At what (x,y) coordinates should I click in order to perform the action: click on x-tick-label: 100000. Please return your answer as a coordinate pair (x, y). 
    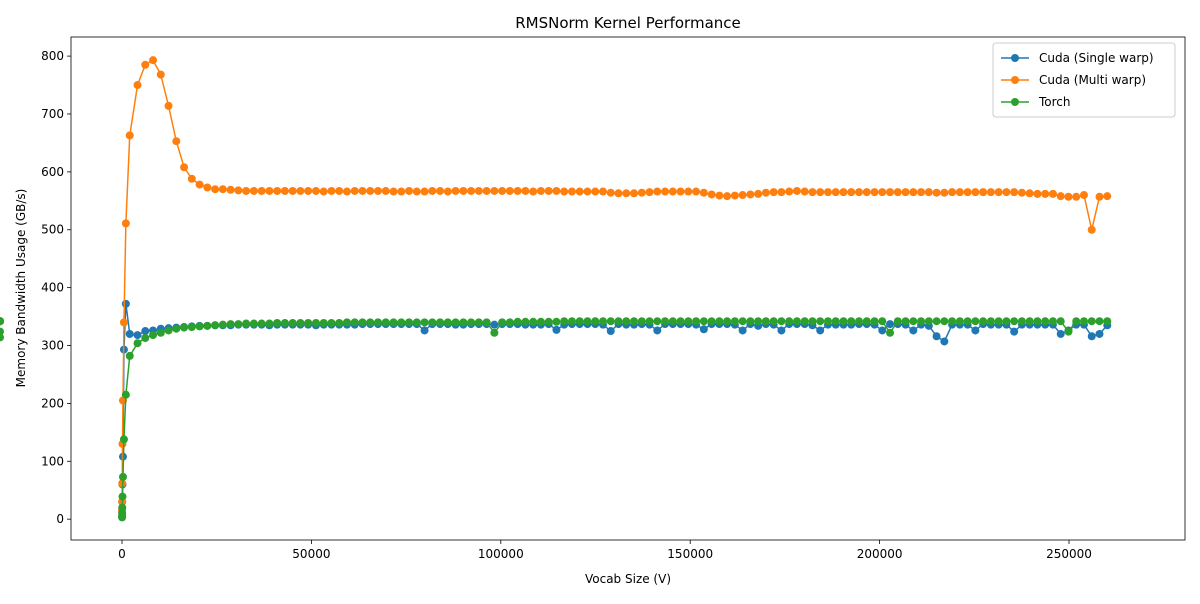
    Looking at the image, I should click on (501, 554).